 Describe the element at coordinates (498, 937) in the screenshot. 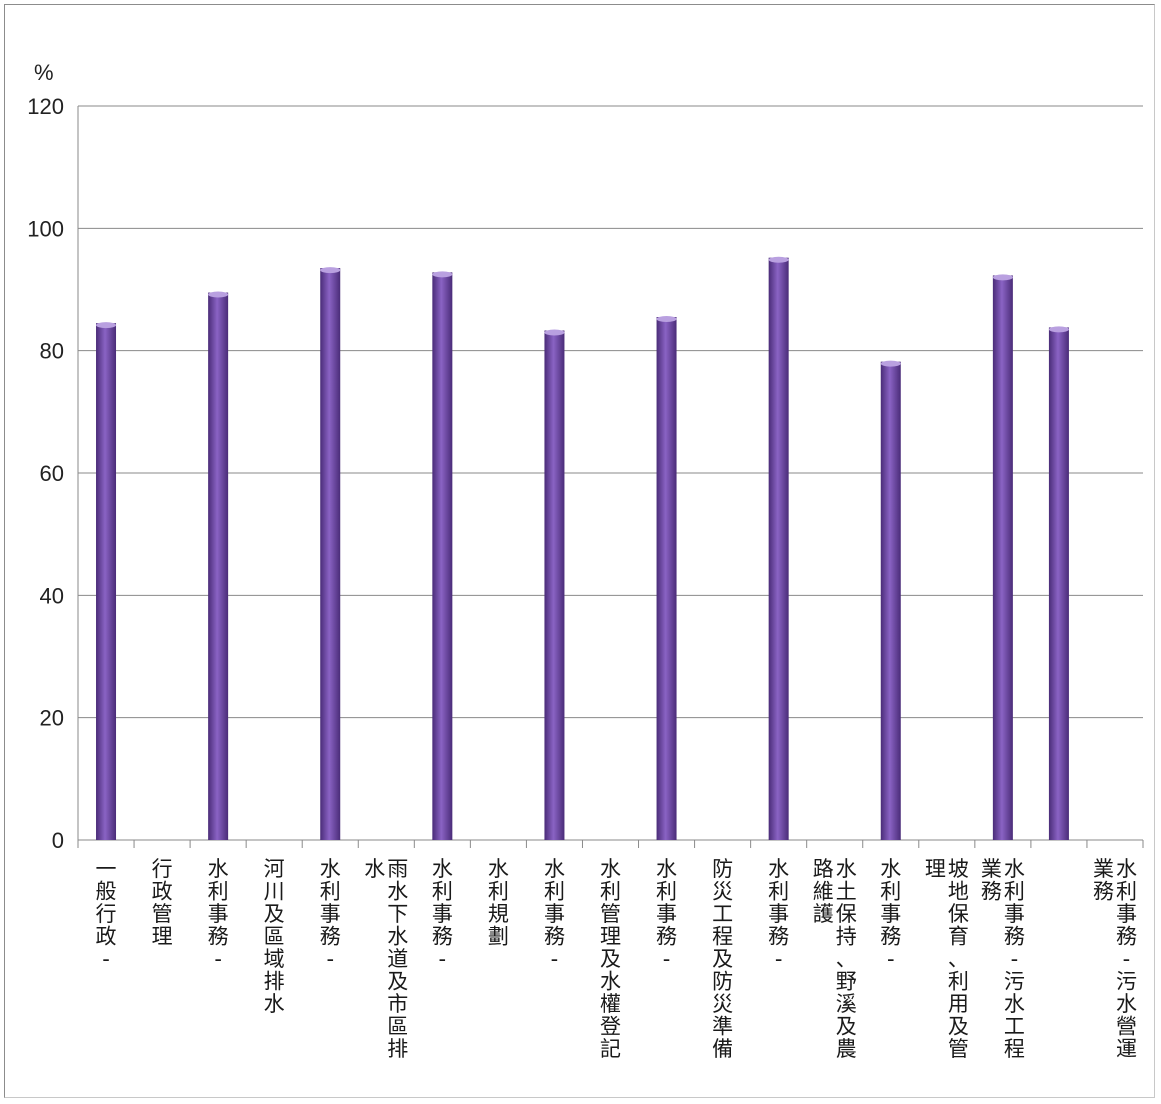

I see `svg-text: 劃` at that location.